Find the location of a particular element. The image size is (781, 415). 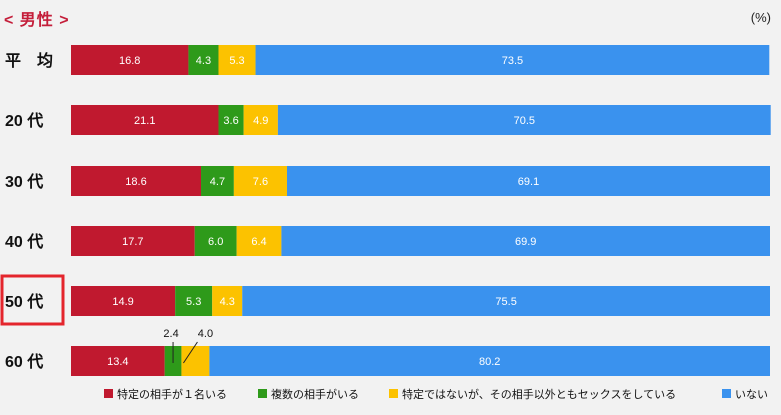

data-label: 80.2 is located at coordinates (489, 362).